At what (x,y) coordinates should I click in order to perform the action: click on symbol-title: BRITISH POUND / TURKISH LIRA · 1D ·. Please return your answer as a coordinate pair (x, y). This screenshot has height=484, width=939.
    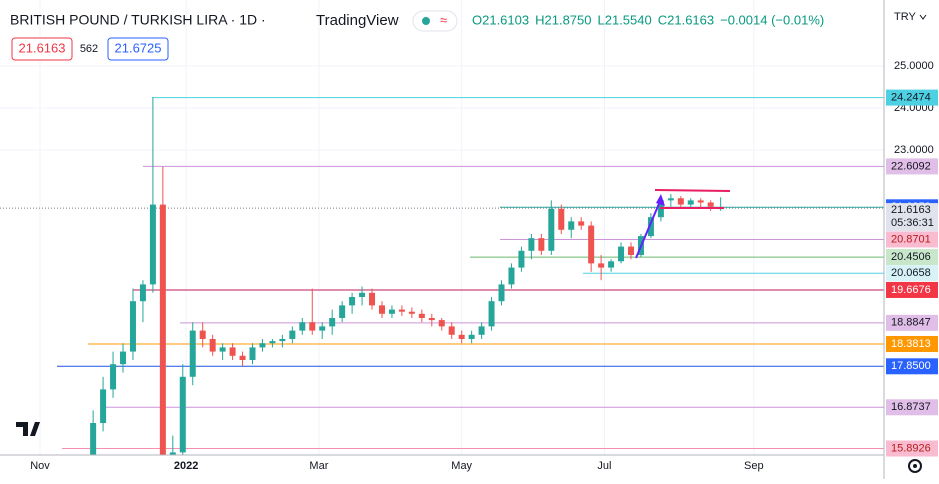
    Looking at the image, I should click on (138, 20).